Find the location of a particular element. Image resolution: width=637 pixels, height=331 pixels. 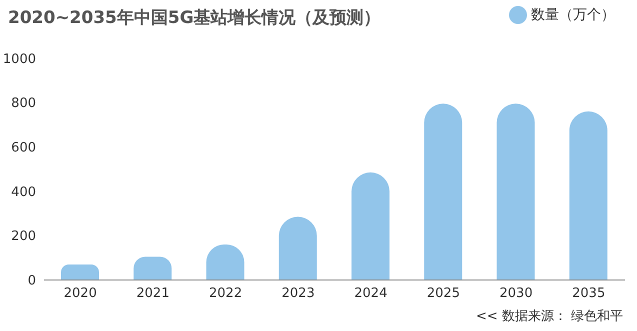

x-tick-label: 2030 is located at coordinates (516, 294).